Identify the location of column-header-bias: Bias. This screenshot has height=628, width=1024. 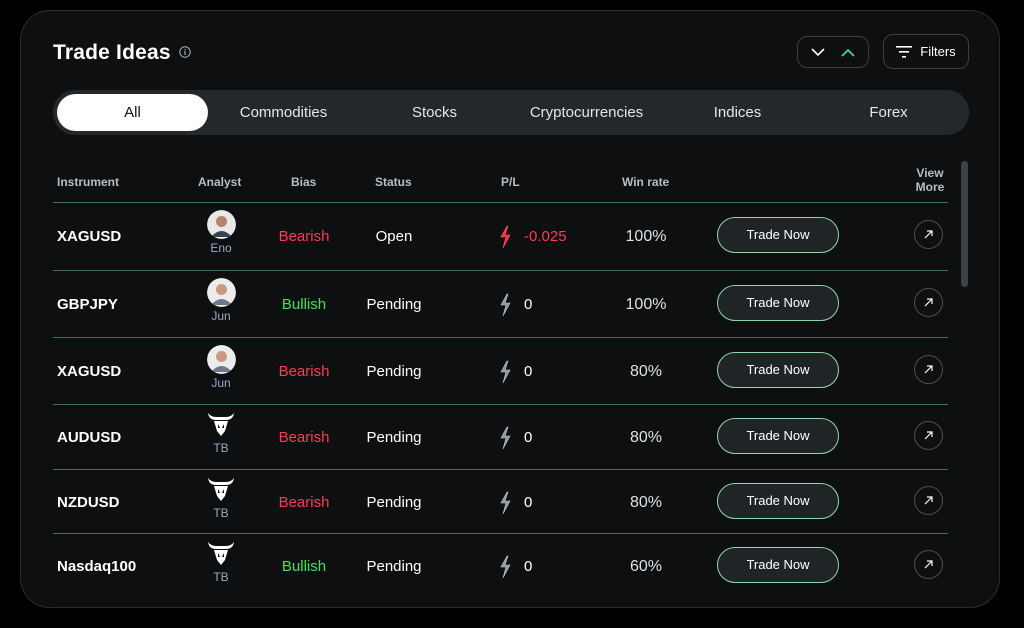
(304, 182).